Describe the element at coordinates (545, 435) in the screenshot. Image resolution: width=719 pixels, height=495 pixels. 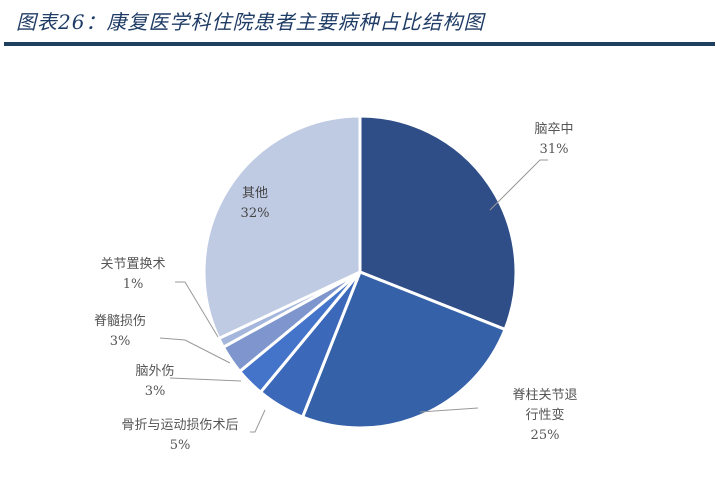
I see `label-pct: 25%` at that location.